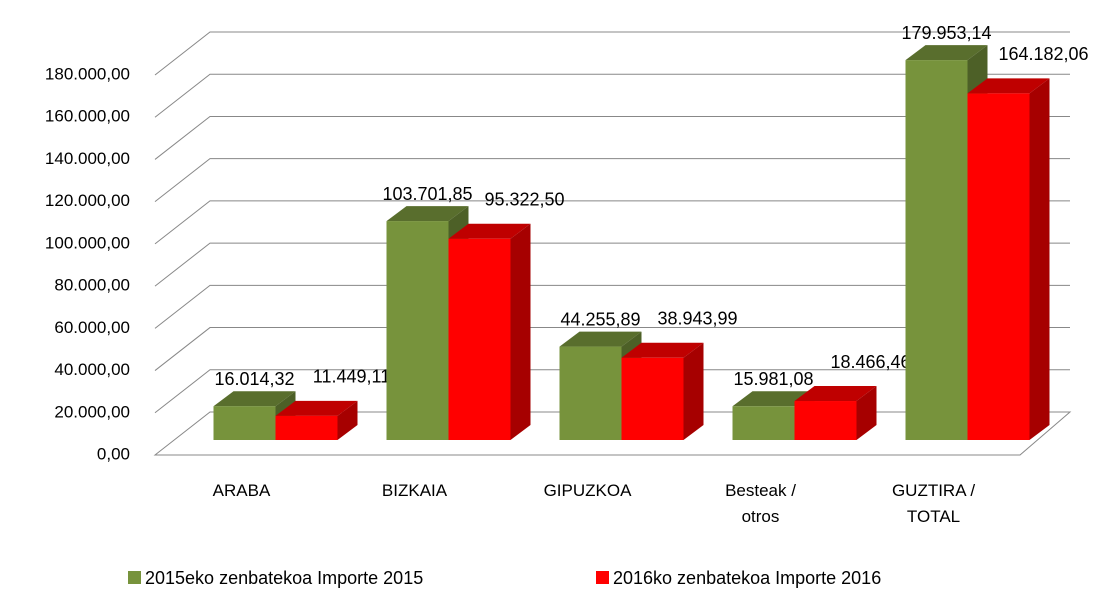 This screenshot has width=1104, height=592. Describe the element at coordinates (697, 319) in the screenshot. I see `data-label: 38.943,99` at that location.